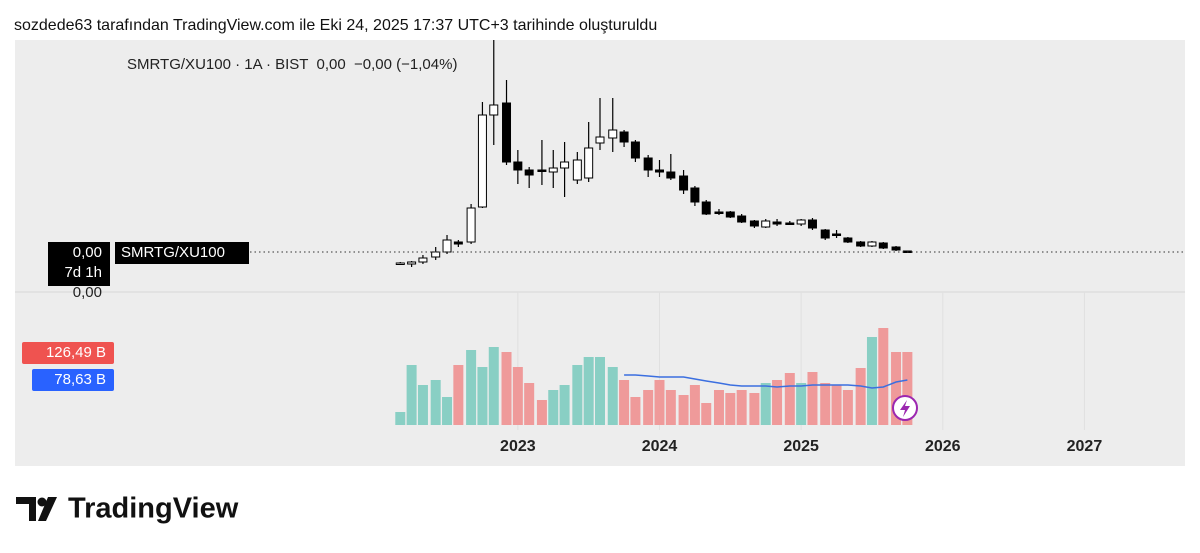  Describe the element at coordinates (83, 272) in the screenshot. I see `countdown: 7d 1h` at that location.